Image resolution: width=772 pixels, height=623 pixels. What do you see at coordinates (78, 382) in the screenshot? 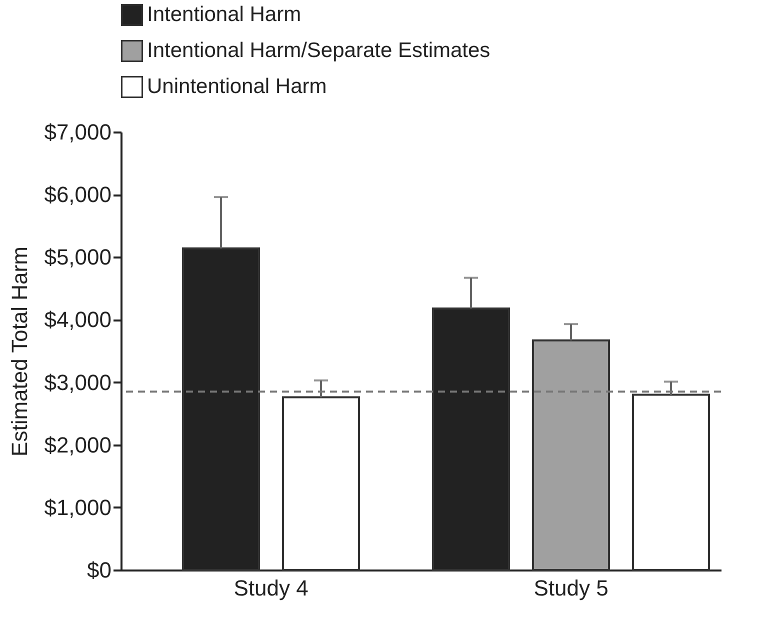
I see `y-tick-label: $3,000` at bounding box center [78, 382].